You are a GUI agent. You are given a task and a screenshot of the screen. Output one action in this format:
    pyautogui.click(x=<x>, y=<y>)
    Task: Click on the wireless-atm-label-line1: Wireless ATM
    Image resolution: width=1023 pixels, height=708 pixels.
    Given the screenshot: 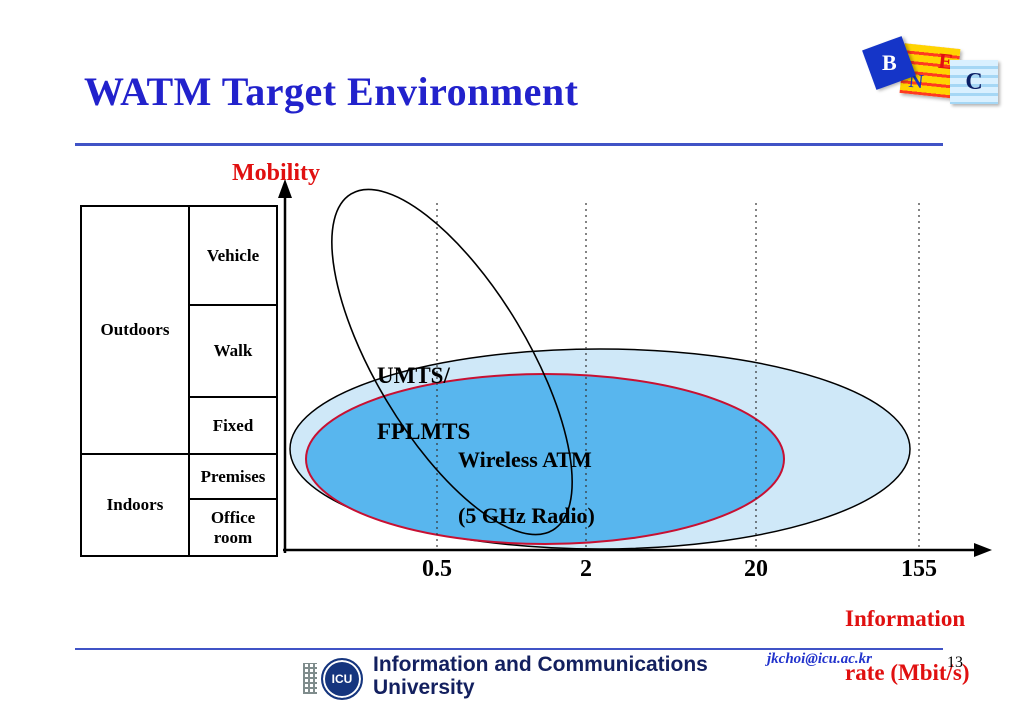 What is the action you would take?
    pyautogui.click(x=525, y=459)
    